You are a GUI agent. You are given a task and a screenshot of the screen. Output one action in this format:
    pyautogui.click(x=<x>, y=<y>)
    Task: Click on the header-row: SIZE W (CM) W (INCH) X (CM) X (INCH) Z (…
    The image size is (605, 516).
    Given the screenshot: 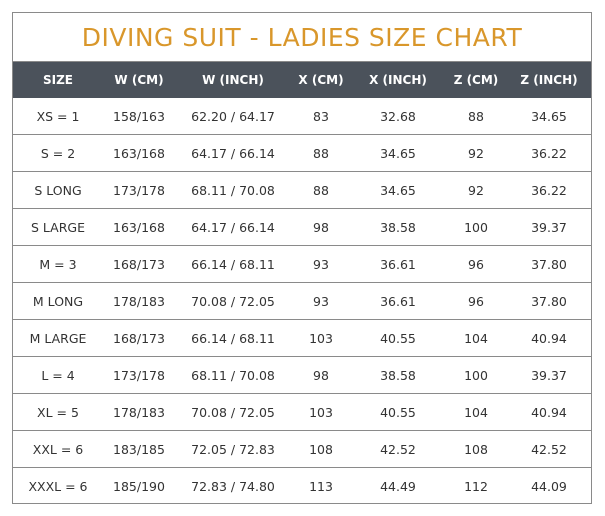 What is the action you would take?
    pyautogui.click(x=302, y=80)
    